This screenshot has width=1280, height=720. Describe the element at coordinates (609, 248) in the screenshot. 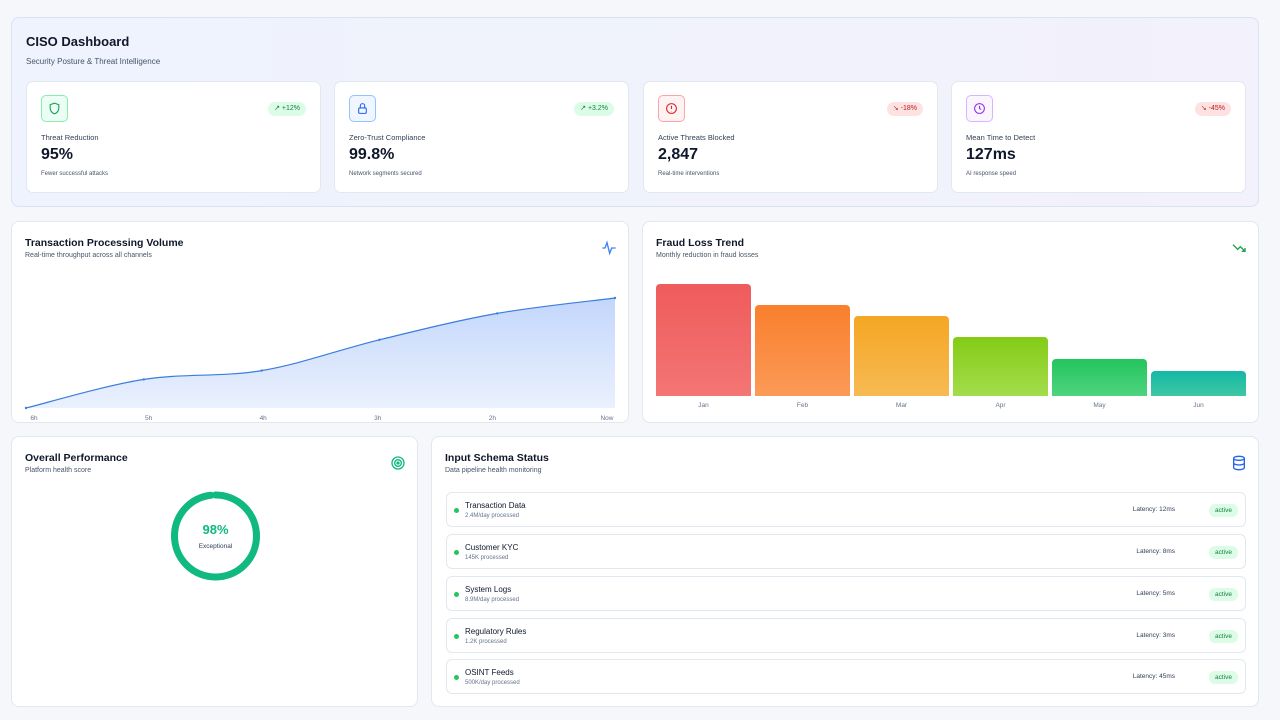

I see `activity-icon` at that location.